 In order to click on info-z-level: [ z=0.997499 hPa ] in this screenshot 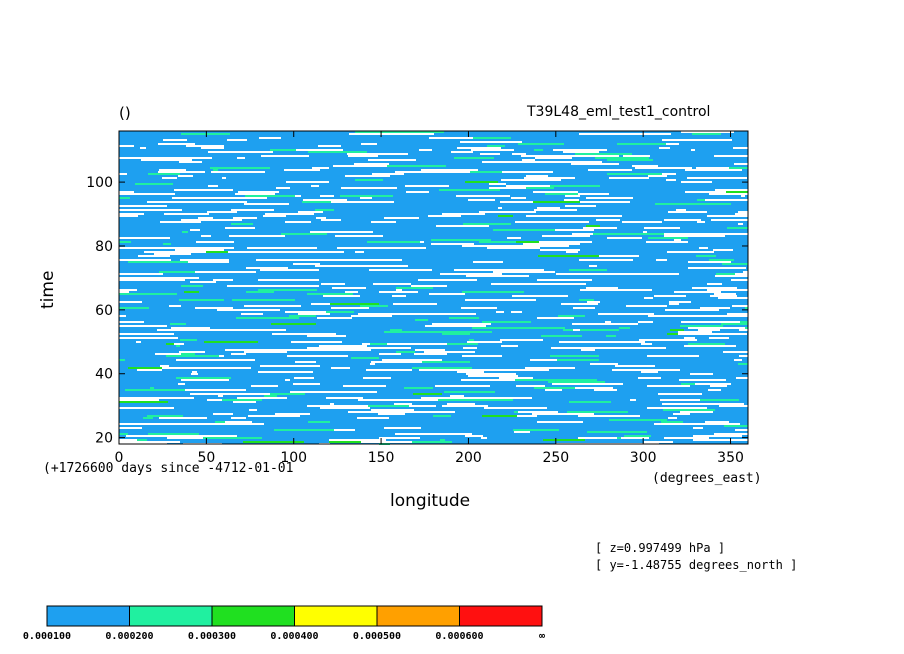, I will do `click(660, 548)`.